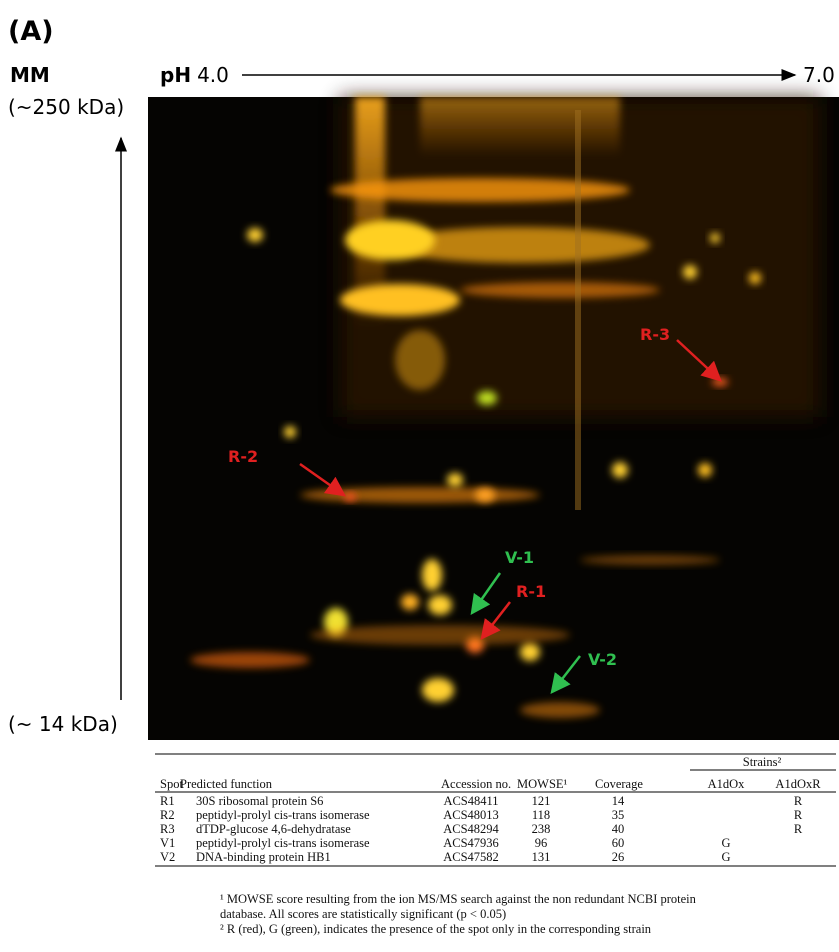 This screenshot has width=839, height=952. What do you see at coordinates (618, 843) in the screenshot?
I see `table-cell: 60` at bounding box center [618, 843].